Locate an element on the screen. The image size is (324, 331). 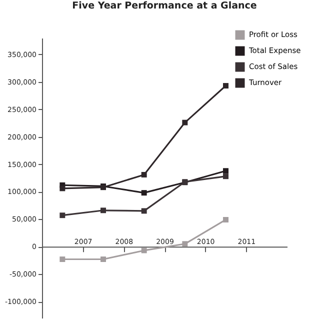
chart-title: Five Year Performance at a Glance is located at coordinates (164, 6).